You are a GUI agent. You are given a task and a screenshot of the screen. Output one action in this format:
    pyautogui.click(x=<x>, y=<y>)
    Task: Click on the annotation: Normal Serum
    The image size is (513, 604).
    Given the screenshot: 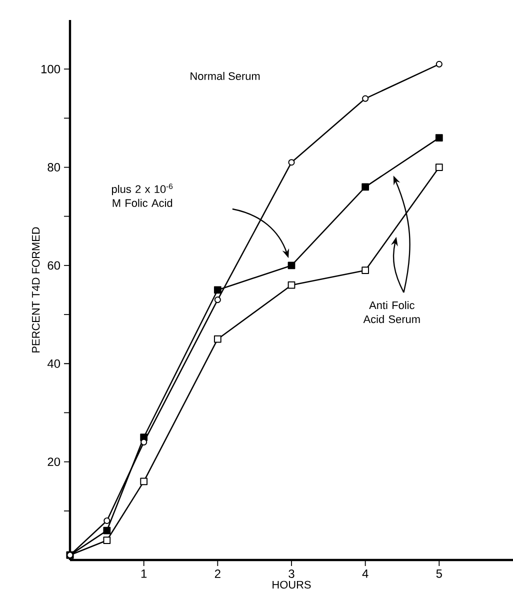 What is the action you would take?
    pyautogui.click(x=225, y=76)
    